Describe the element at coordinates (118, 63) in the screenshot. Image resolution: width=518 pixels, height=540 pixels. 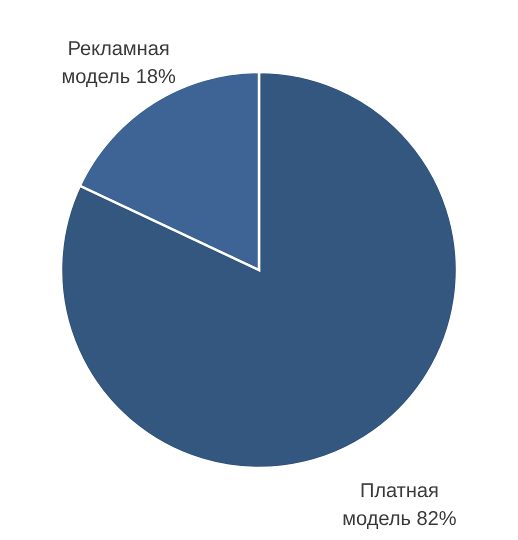
I see `slice-label: Рекламная модель 18%` at that location.